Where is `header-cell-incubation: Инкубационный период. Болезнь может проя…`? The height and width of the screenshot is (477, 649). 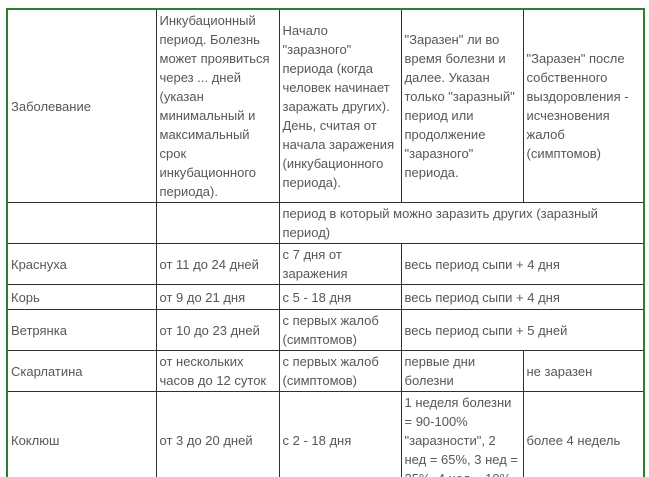 header-cell-incubation: Инкубационный период. Болезнь может проя… is located at coordinates (217, 105).